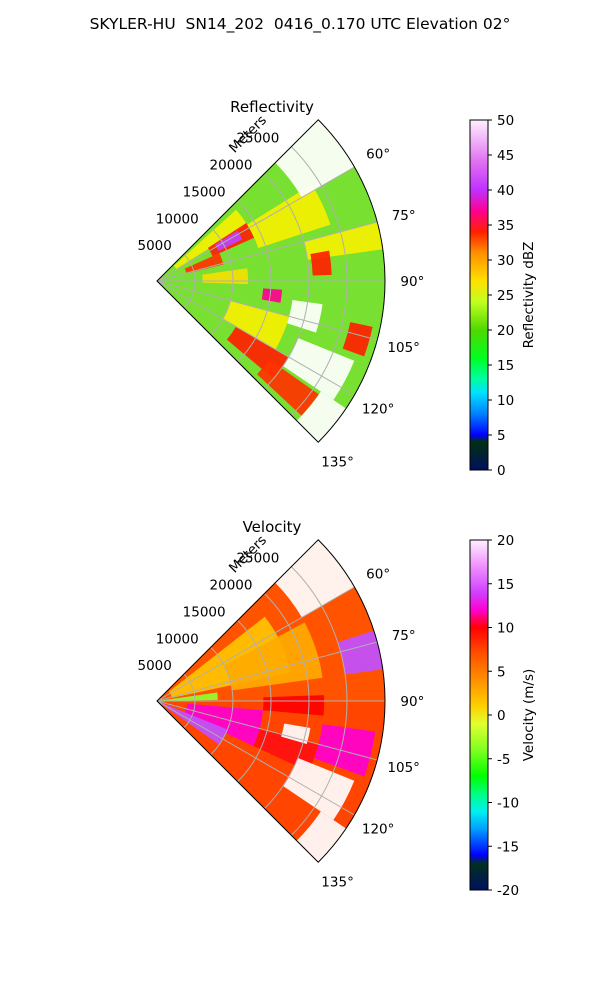 The width and height of the screenshot is (600, 1000). What do you see at coordinates (505, 296) in the screenshot?
I see `colorbar-tick-label: 25` at bounding box center [505, 296].